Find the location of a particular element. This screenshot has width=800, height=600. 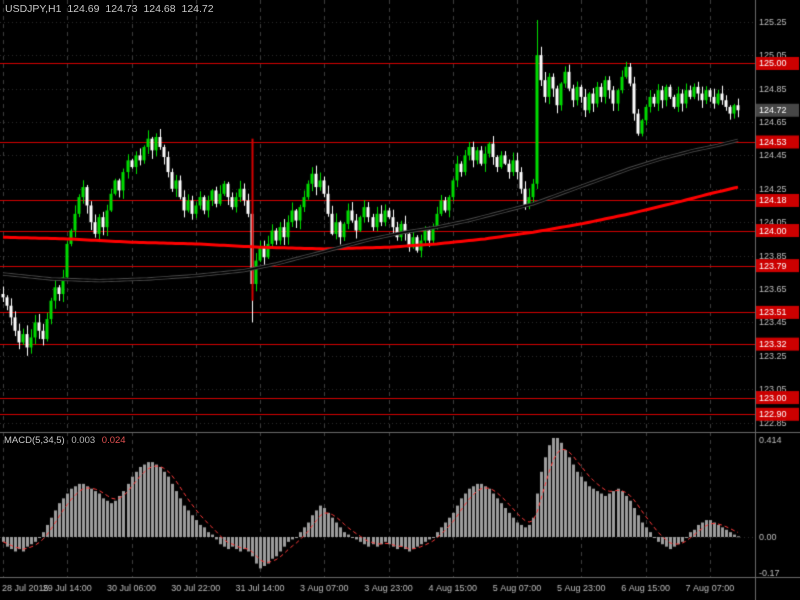

high-value: 124.73 is located at coordinates (121, 9).